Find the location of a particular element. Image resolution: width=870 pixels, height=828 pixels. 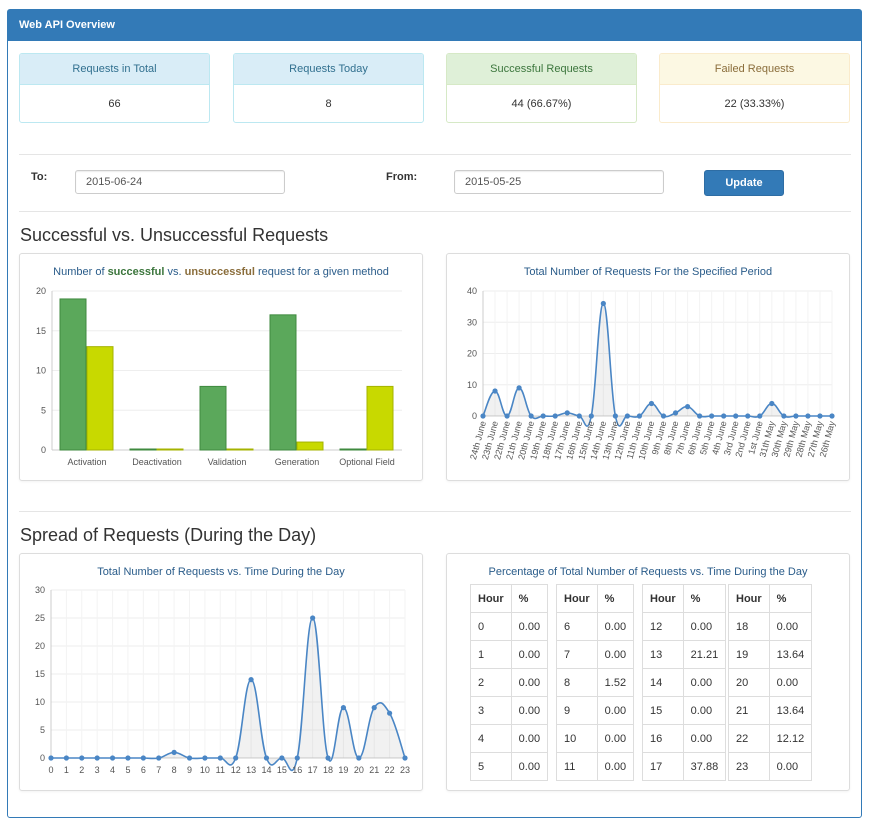

percent-cell: 1.52 is located at coordinates (615, 682).